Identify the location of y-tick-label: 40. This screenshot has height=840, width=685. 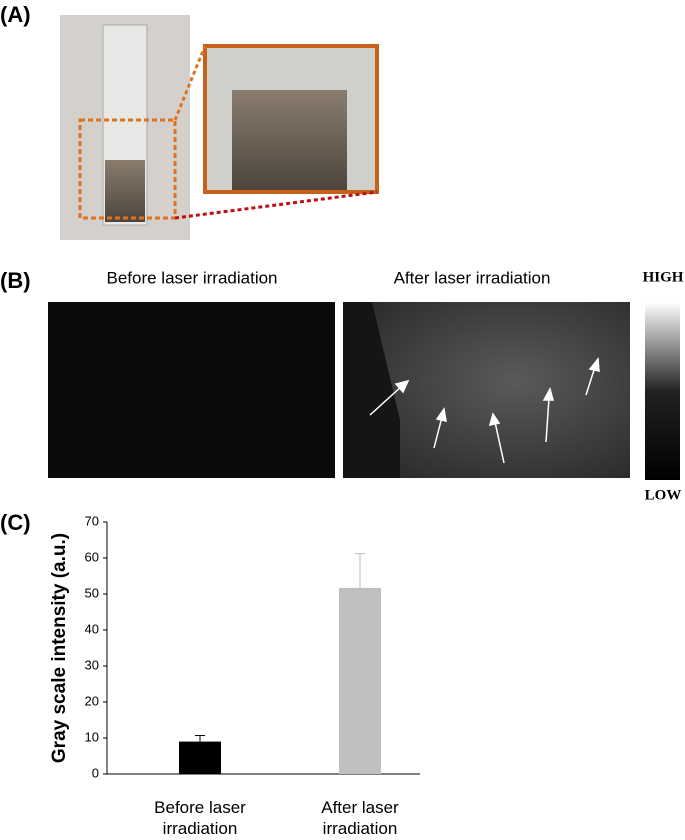
(92, 628).